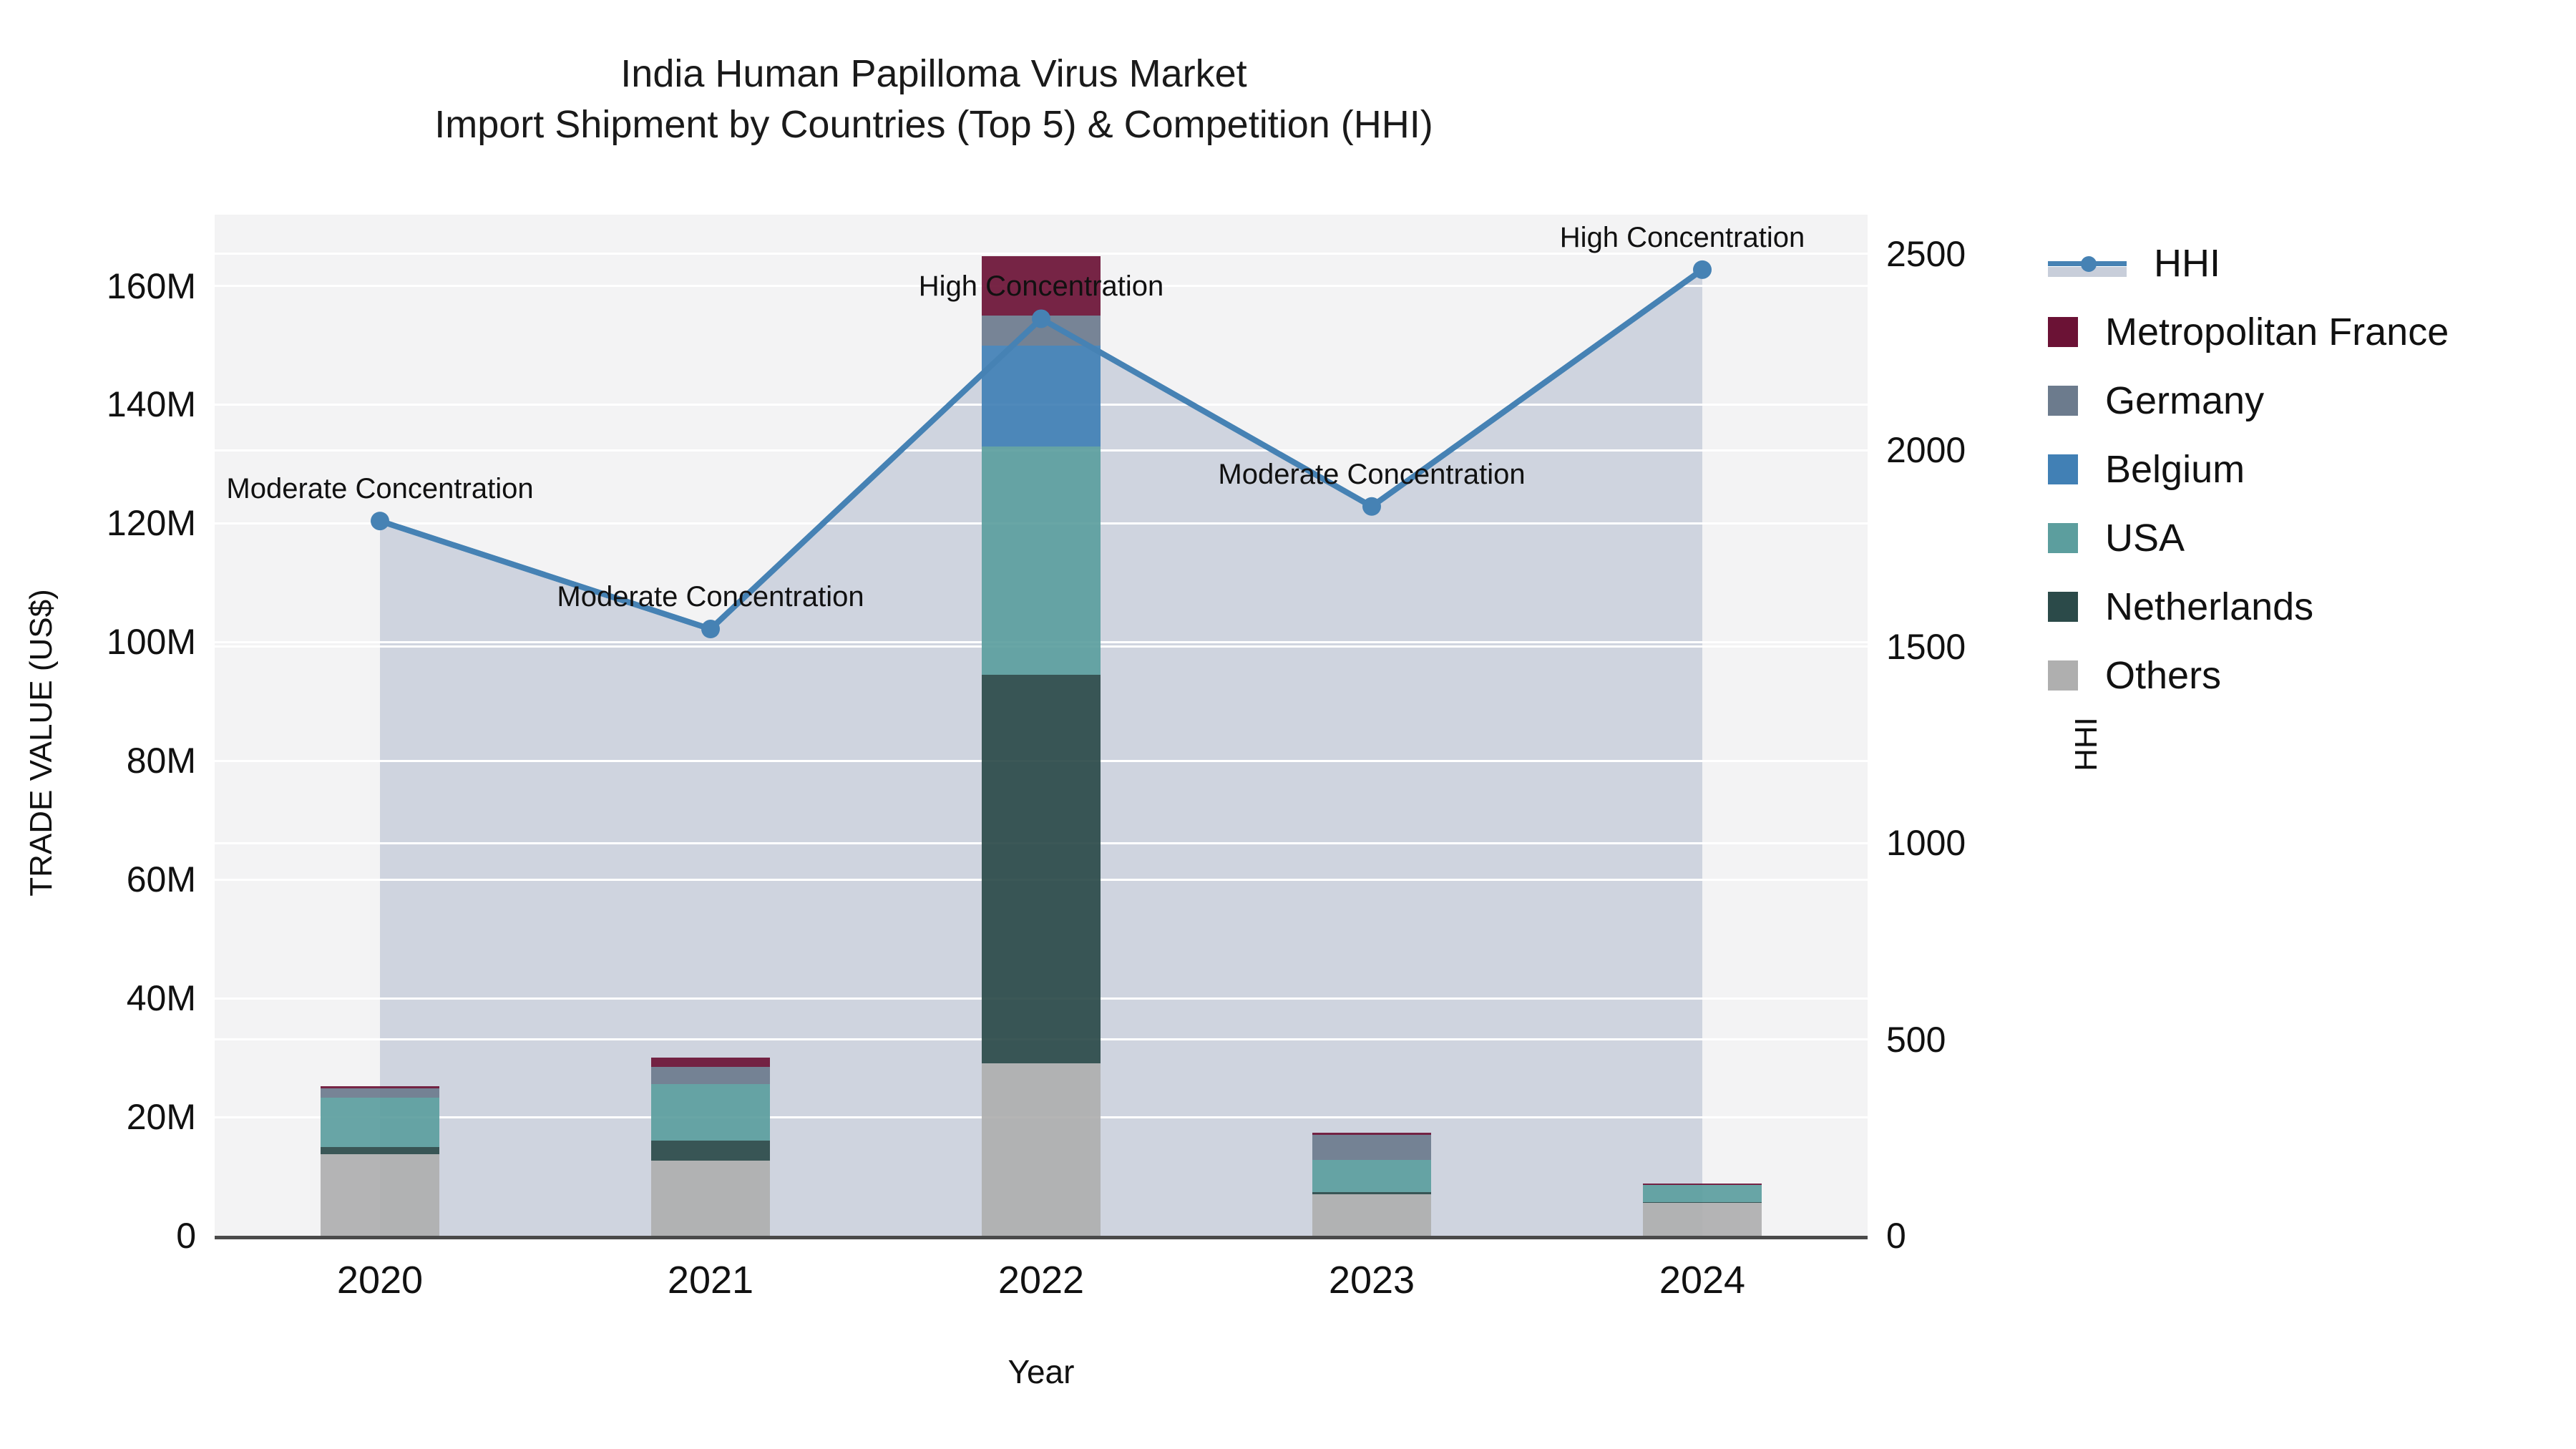  Describe the element at coordinates (2145, 538) in the screenshot. I see `legend-label: USA` at that location.